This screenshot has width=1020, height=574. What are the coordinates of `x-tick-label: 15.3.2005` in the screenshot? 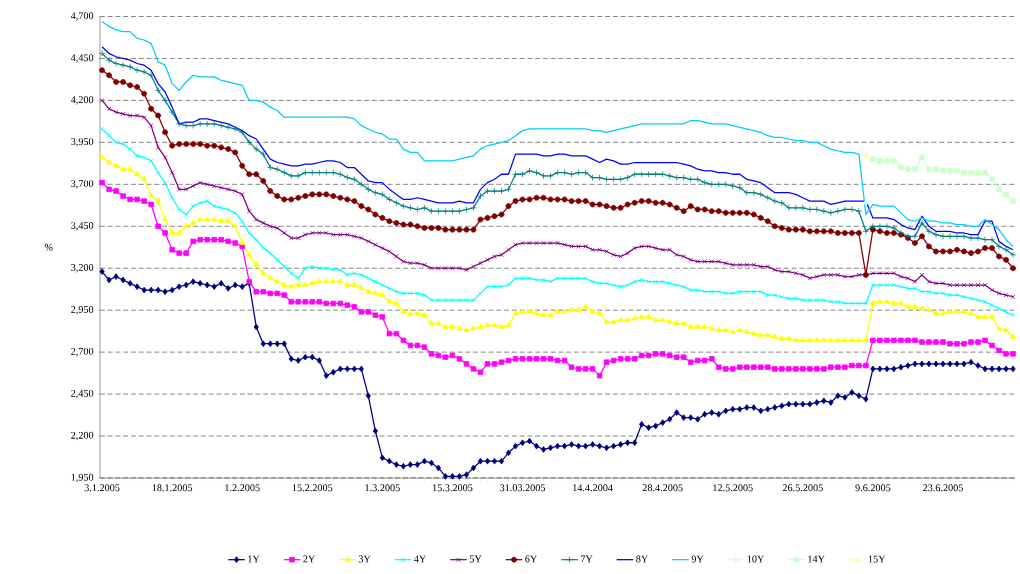 It's located at (452, 488).